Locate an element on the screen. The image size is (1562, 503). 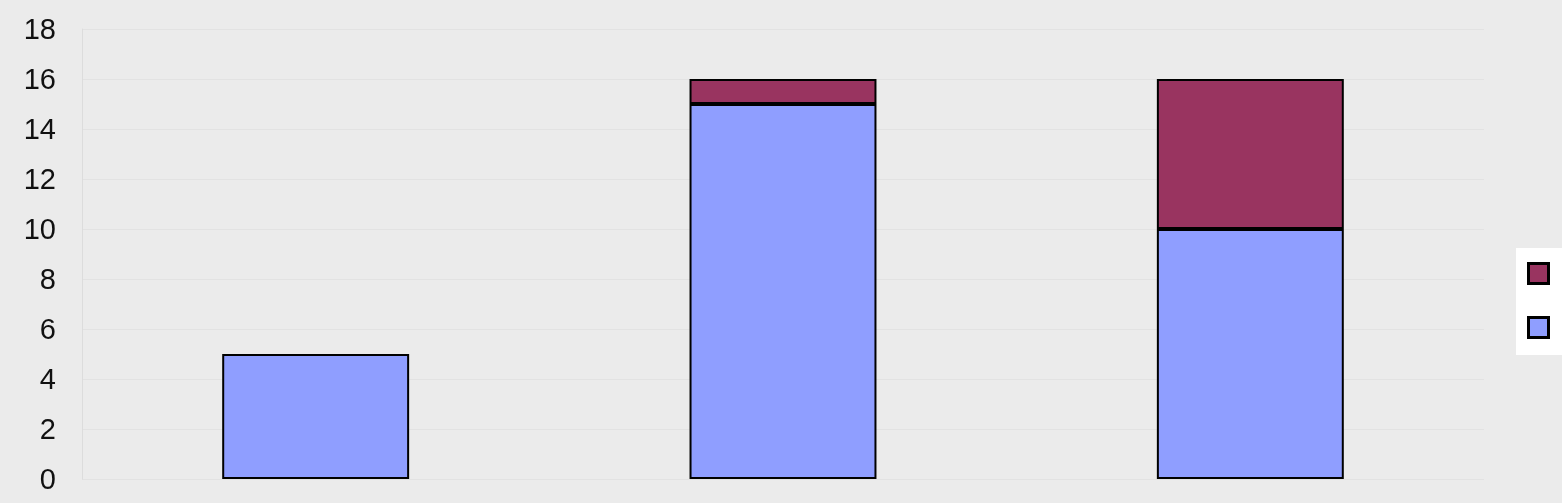
y-tick-label: 12 is located at coordinates (39, 179).